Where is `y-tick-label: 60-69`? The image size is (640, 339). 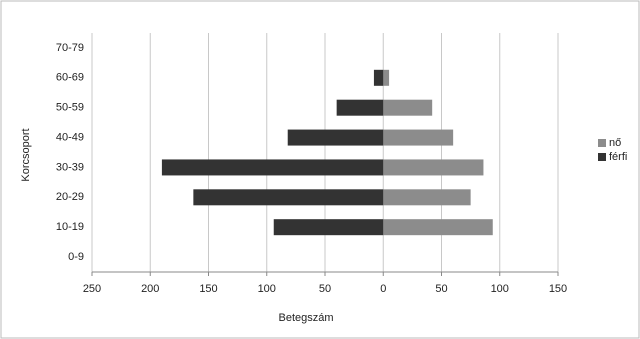 y-tick-label: 60-69 is located at coordinates (70, 78).